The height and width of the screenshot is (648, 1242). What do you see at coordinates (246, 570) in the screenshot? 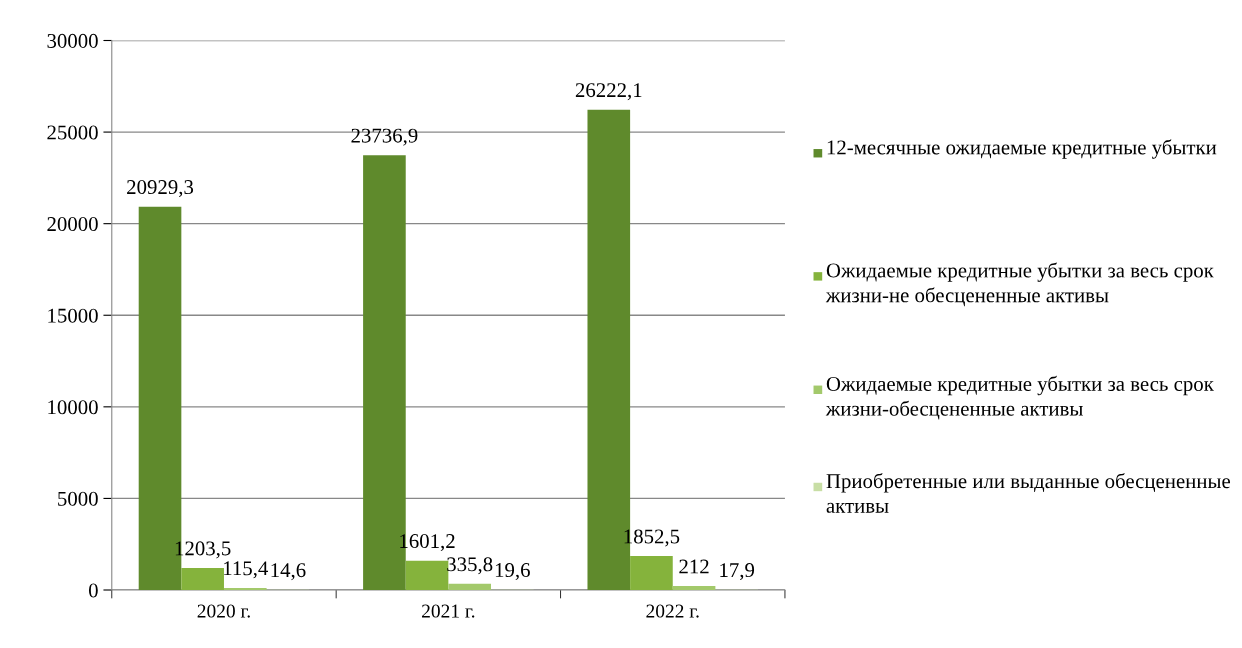
I see `data-label: 115,4` at bounding box center [246, 570].